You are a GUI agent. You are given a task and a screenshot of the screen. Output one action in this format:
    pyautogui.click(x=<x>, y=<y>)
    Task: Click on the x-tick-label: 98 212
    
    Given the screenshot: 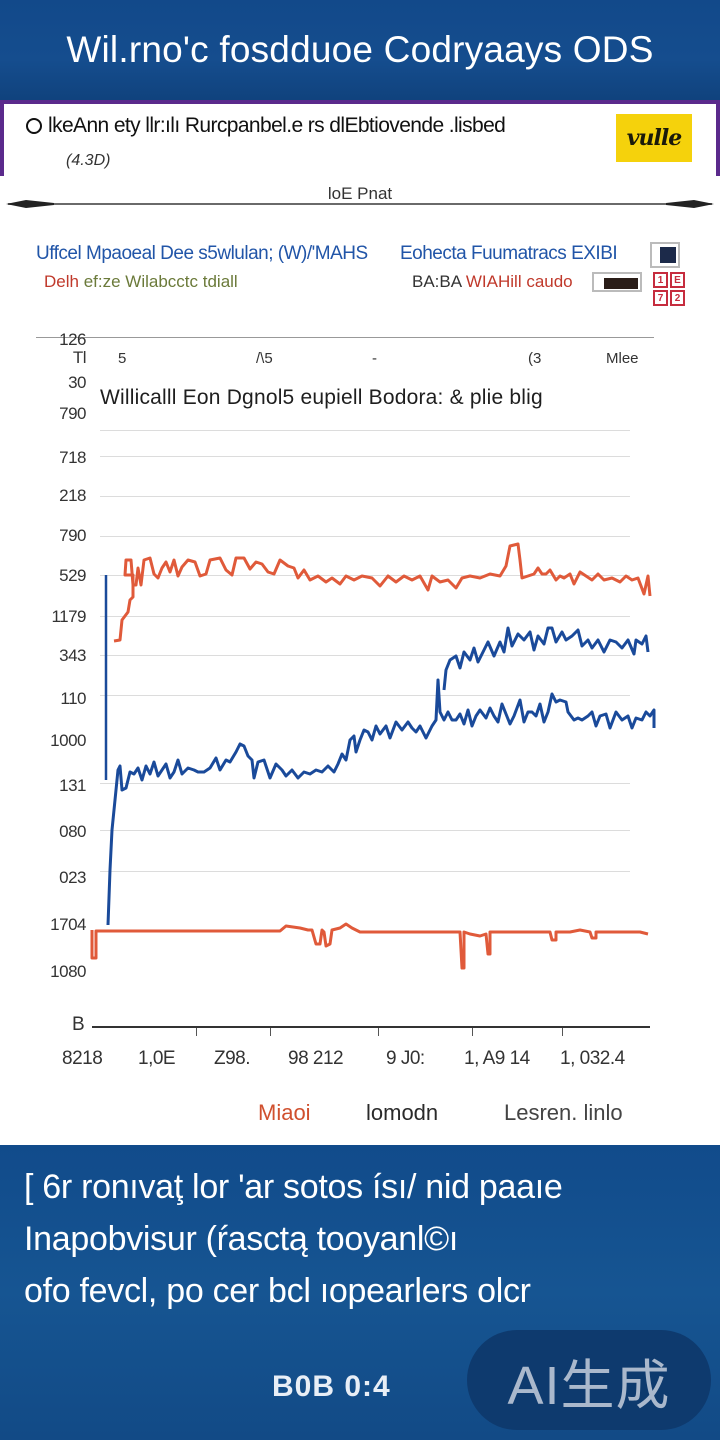 What is the action you would take?
    pyautogui.click(x=316, y=1058)
    